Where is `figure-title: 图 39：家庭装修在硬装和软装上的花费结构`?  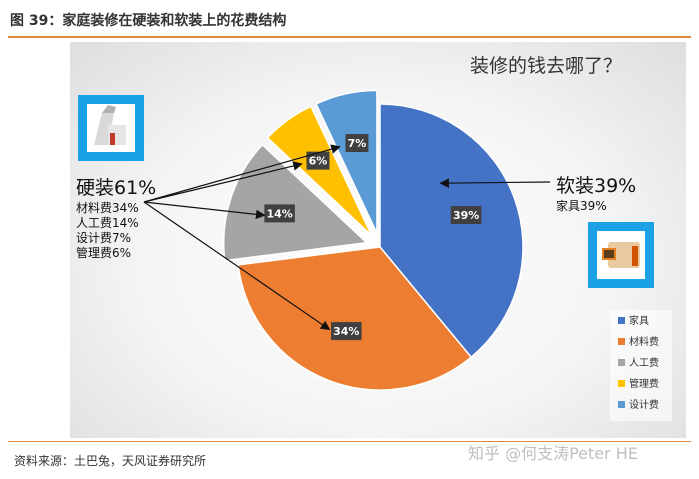 figure-title: 图 39：家庭装修在硬装和软装上的花费结构 is located at coordinates (148, 21).